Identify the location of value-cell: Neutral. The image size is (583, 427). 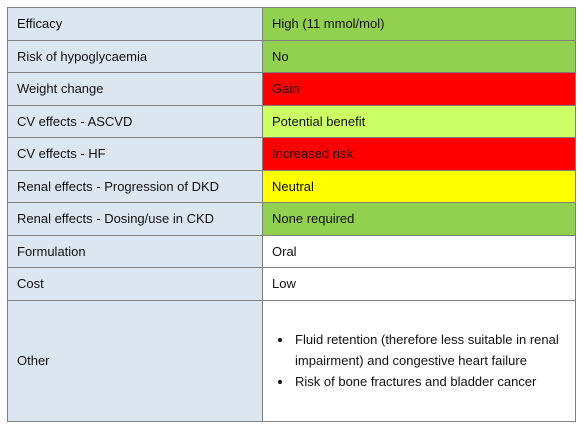
(419, 186).